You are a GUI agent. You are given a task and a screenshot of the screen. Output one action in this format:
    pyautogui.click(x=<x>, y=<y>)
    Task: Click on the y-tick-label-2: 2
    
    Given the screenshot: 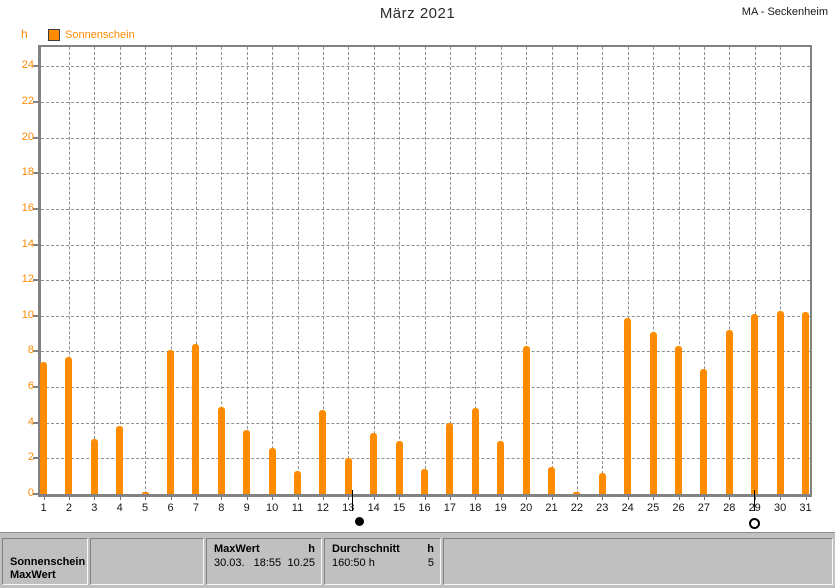 What is the action you would take?
    pyautogui.click(x=30, y=457)
    